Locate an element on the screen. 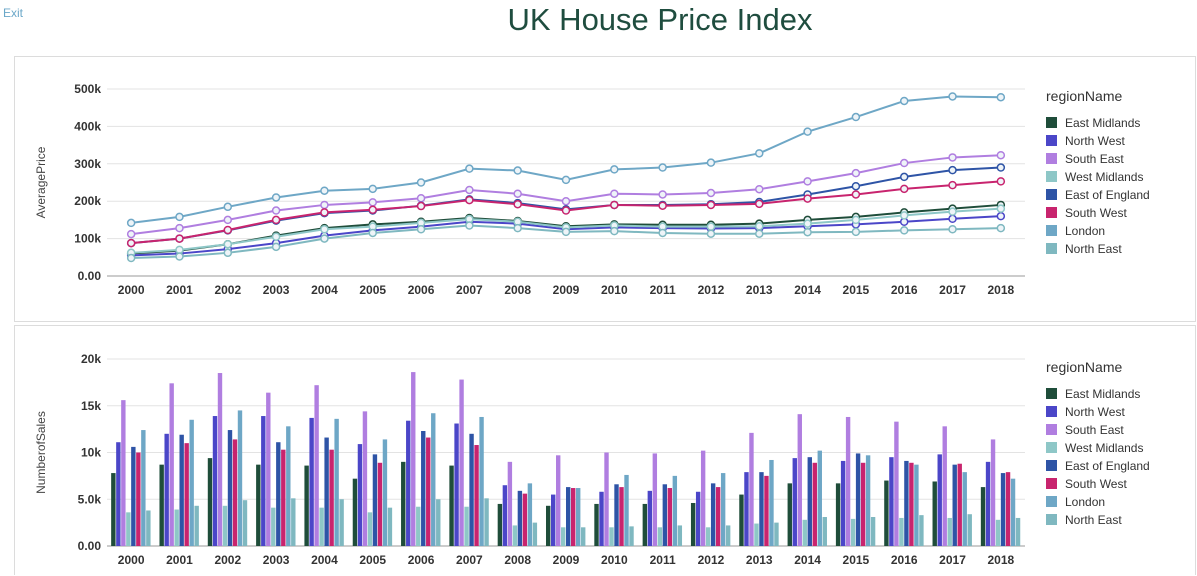 Image resolution: width=1197 pixels, height=576 pixels. exit-link: Exit is located at coordinates (13, 13).